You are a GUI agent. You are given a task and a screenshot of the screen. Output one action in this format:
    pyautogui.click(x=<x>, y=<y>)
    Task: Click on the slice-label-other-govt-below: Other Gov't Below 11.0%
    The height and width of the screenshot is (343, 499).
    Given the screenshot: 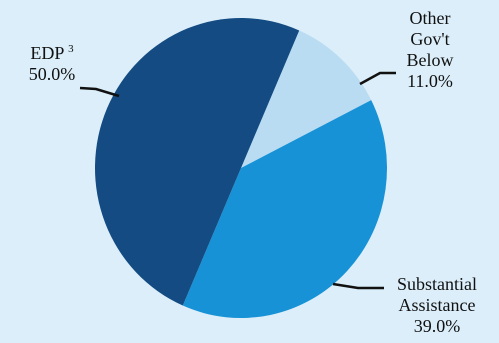 What is the action you would take?
    pyautogui.click(x=430, y=50)
    